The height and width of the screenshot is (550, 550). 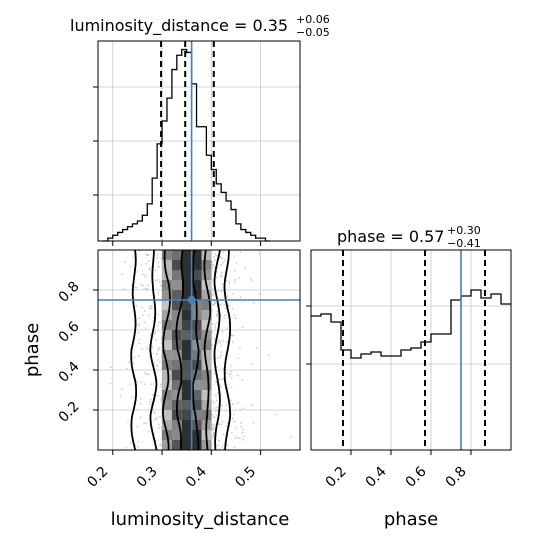 I want to click on panel-frame, so click(x=411, y=350).